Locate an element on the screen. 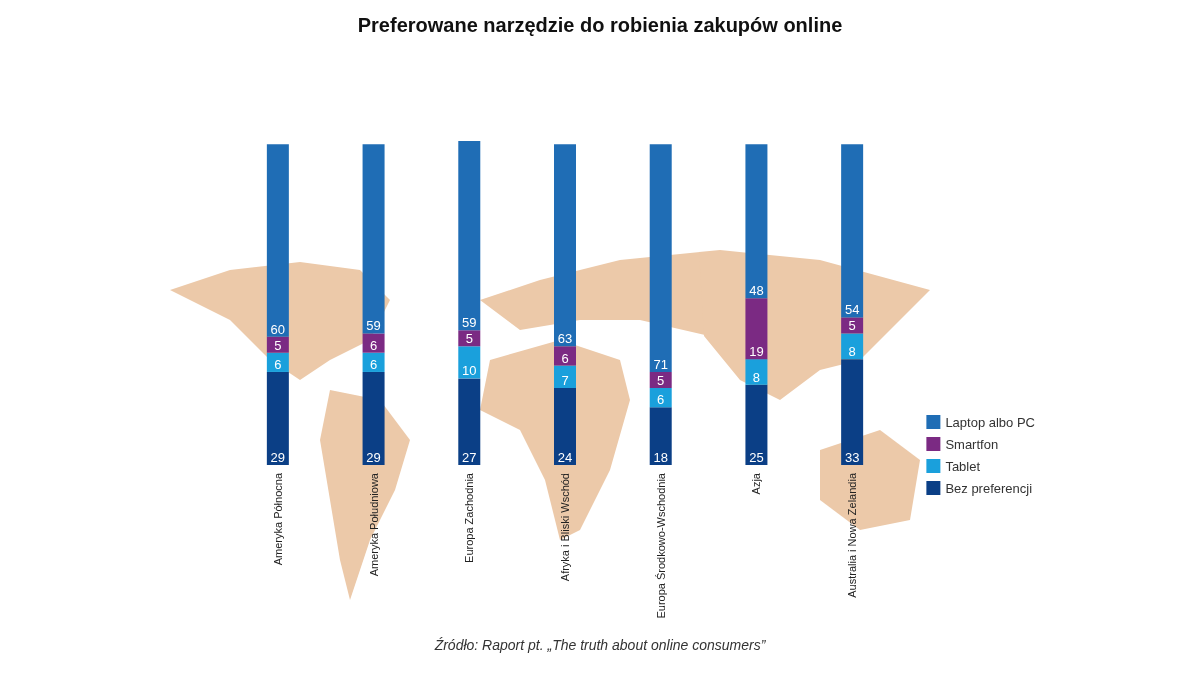 The height and width of the screenshot is (675, 1200). data-label: 33 is located at coordinates (852, 457).